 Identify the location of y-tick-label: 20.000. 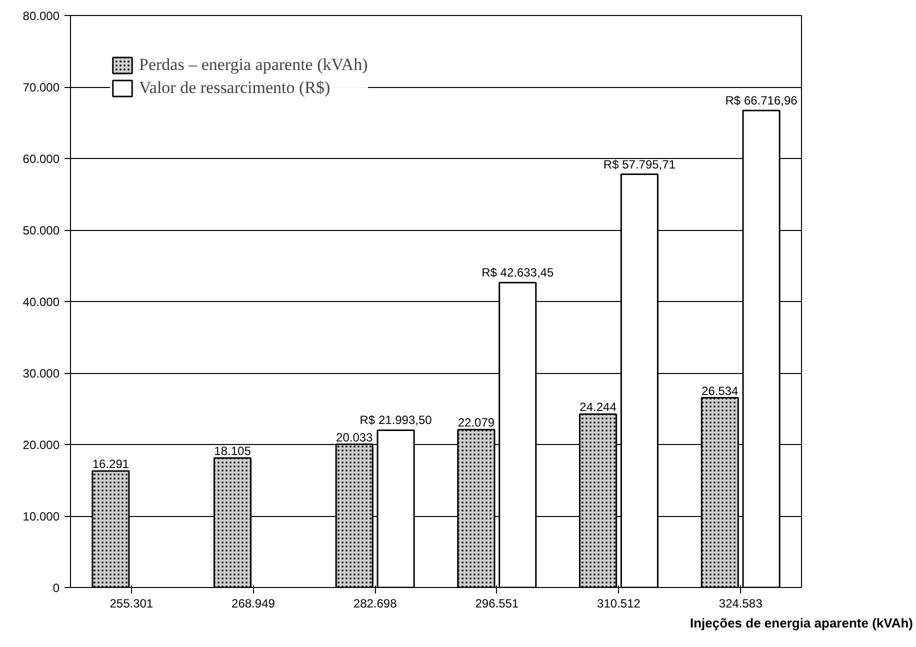
(41, 445).